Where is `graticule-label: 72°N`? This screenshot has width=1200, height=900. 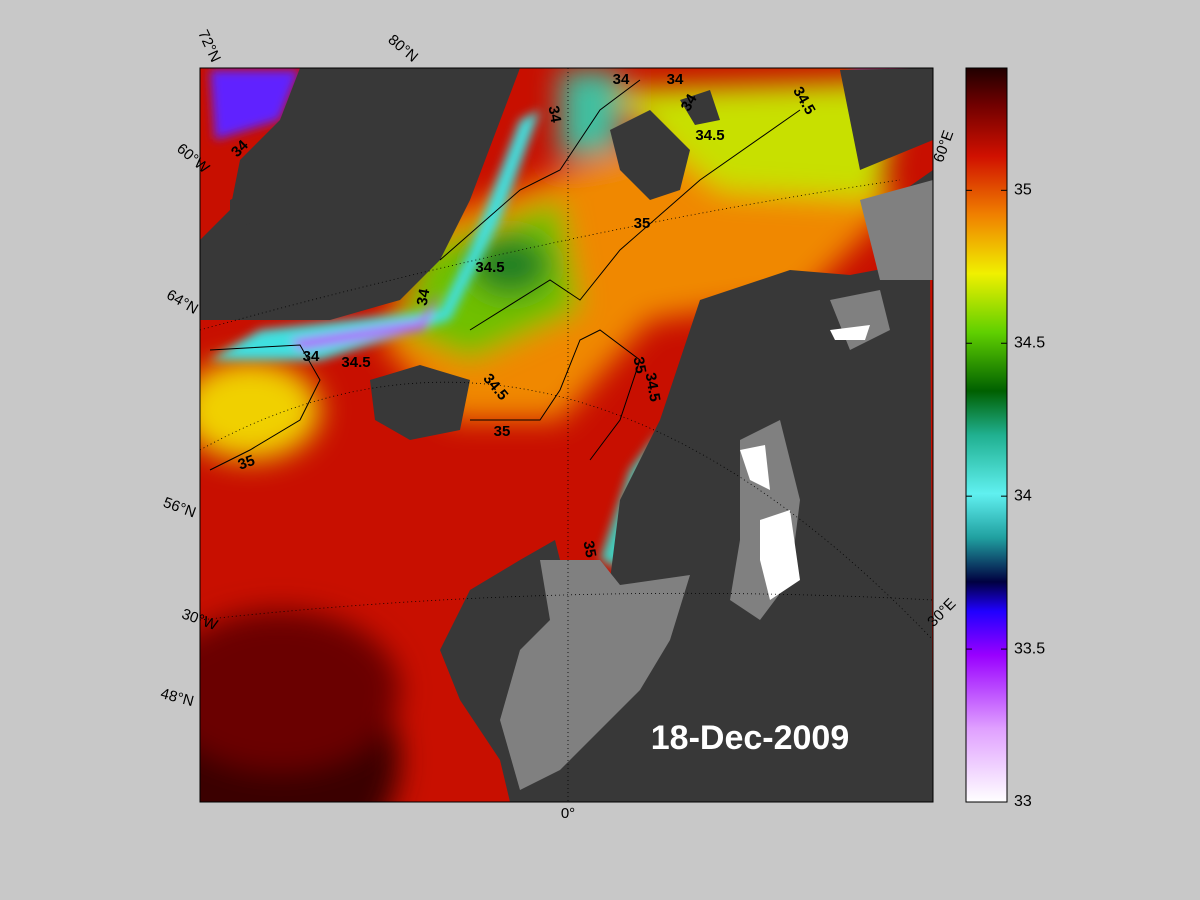
graticule-label: 72°N is located at coordinates (209, 46).